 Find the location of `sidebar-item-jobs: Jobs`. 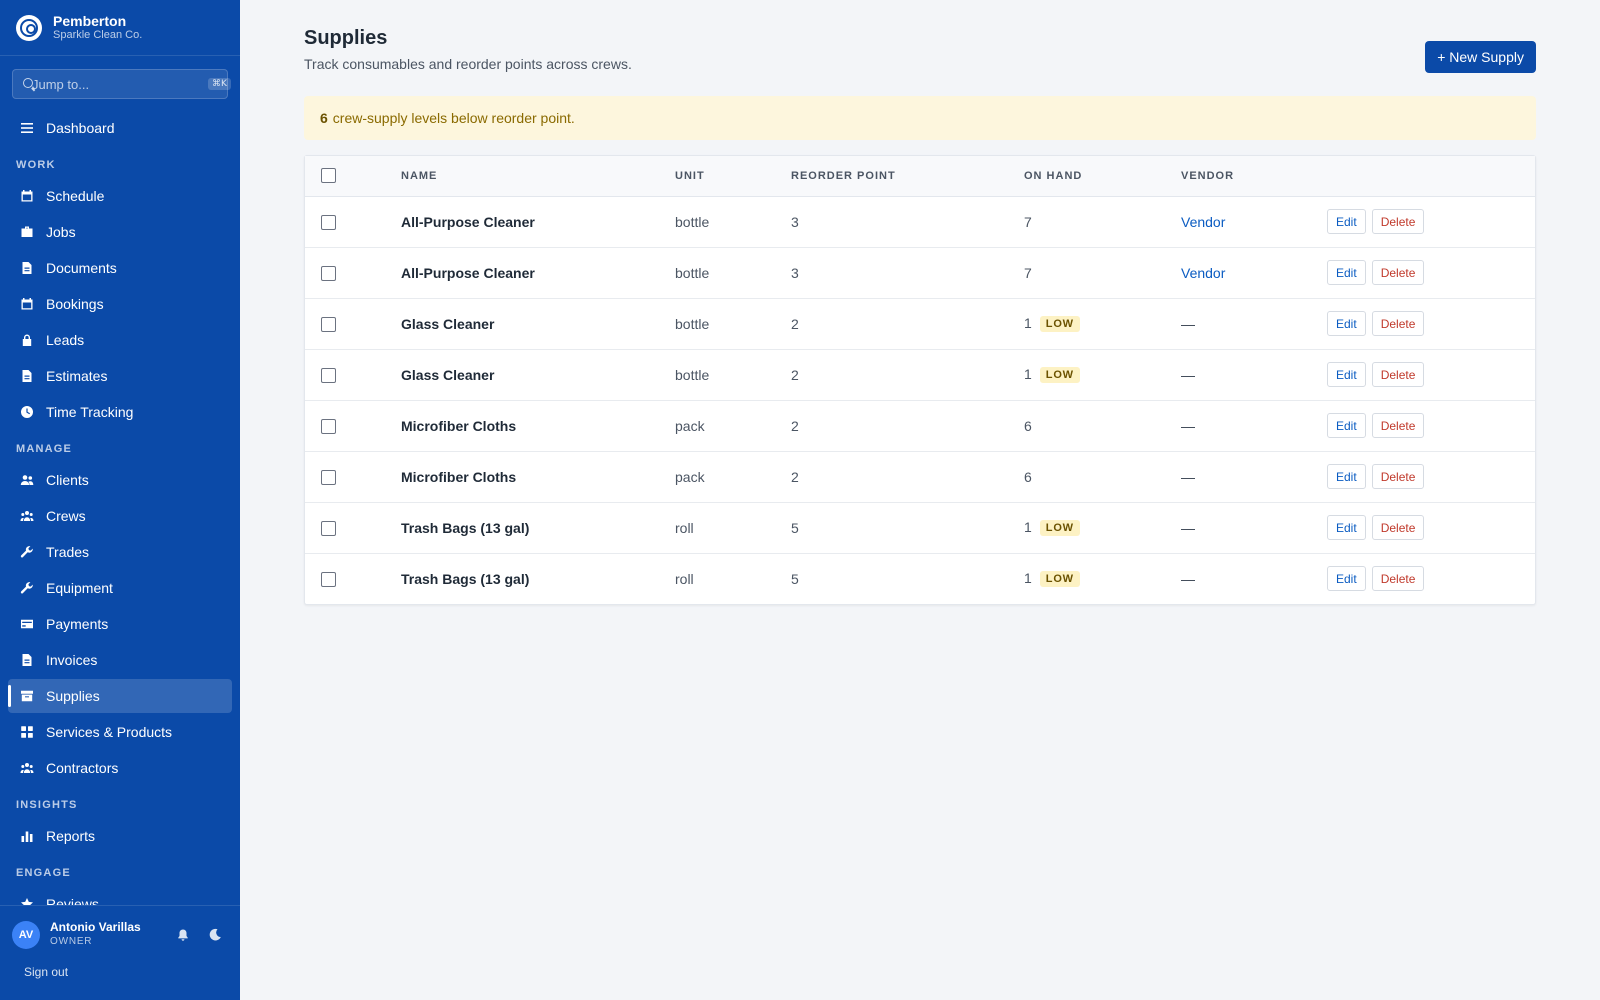

sidebar-item-jobs: Jobs is located at coordinates (120, 232).